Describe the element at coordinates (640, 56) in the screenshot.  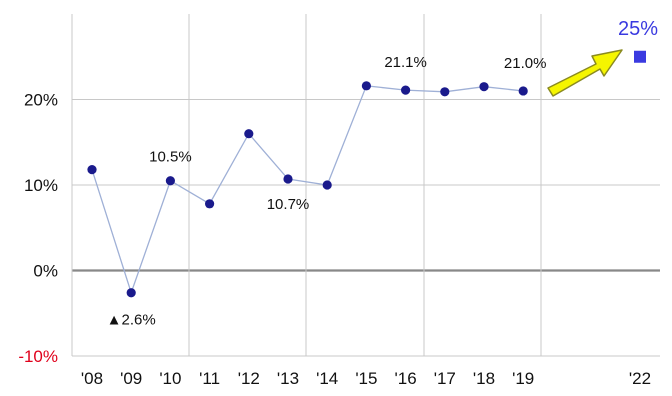
I see `target-point` at that location.